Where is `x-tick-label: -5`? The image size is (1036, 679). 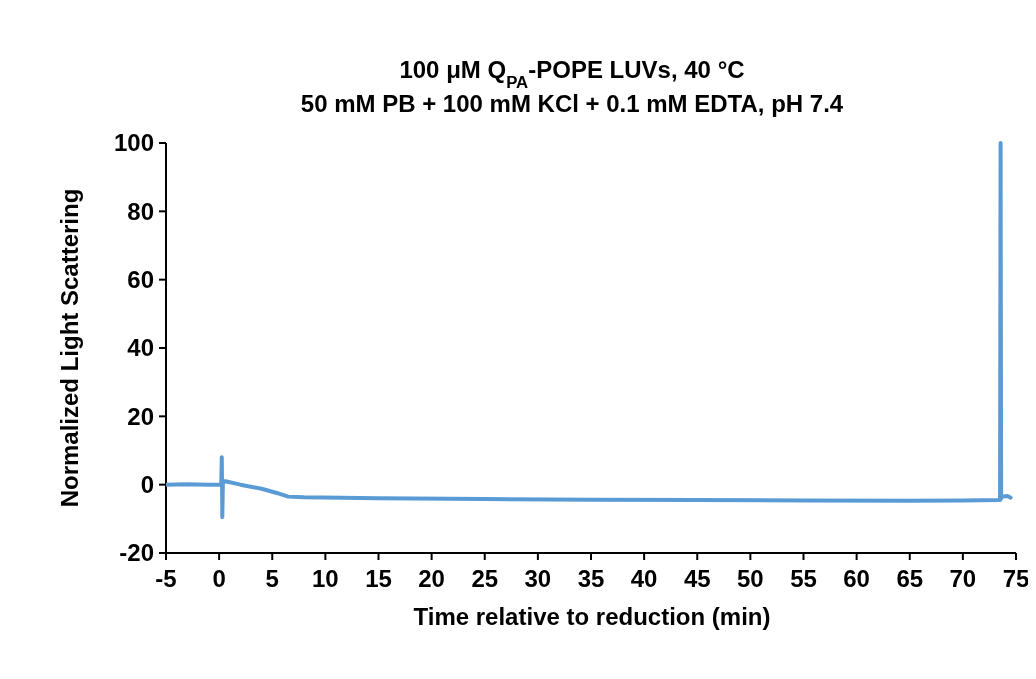
x-tick-label: -5 is located at coordinates (166, 578).